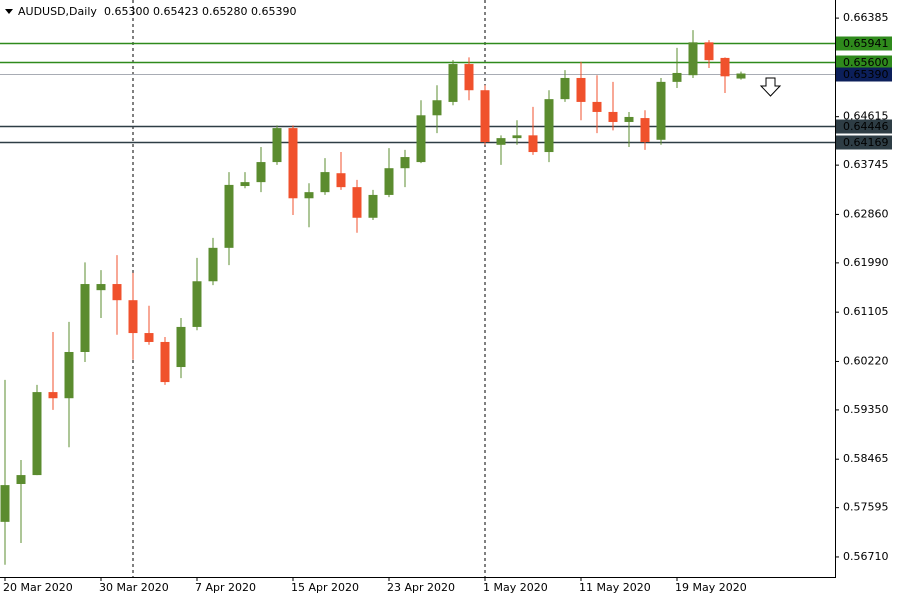  What do you see at coordinates (866, 262) in the screenshot?
I see `y-tick-label: 0.61990` at bounding box center [866, 262].